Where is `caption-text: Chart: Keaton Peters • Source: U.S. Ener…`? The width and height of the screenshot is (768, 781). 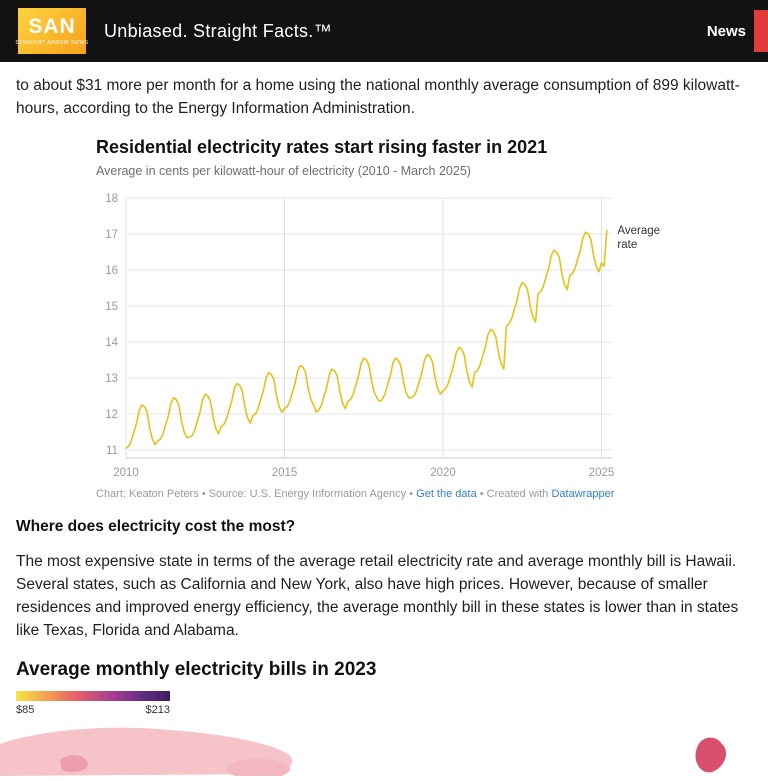 caption-text: Chart: Keaton Peters • Source: U.S. Ener… is located at coordinates (256, 493).